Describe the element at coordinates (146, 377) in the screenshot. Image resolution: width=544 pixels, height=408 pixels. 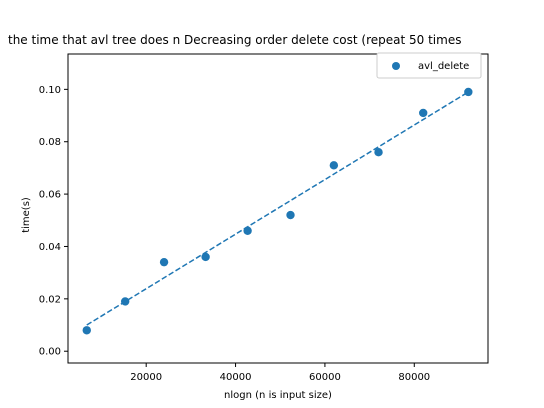
I see `x-tick-label: 20000` at that location.